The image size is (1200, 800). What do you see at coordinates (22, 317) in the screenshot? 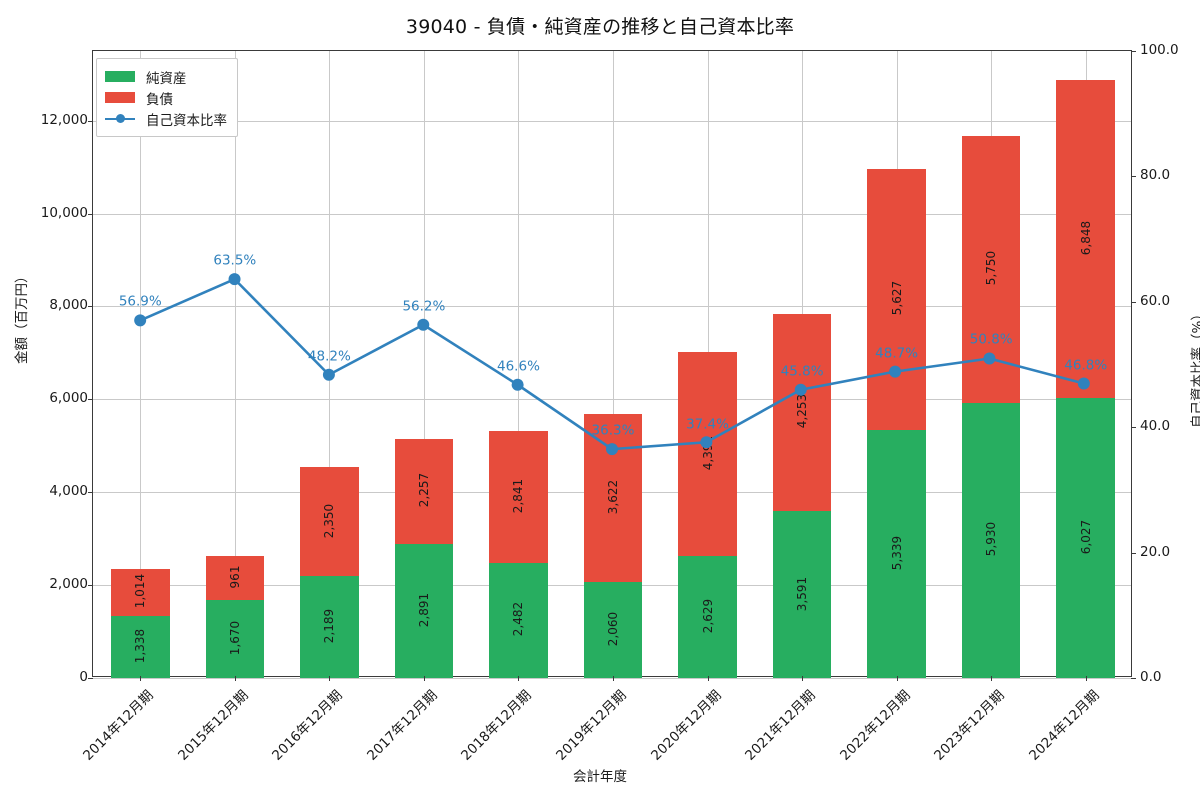
I see `y-axis-label-left: 金額（百万円）` at bounding box center [22, 317].